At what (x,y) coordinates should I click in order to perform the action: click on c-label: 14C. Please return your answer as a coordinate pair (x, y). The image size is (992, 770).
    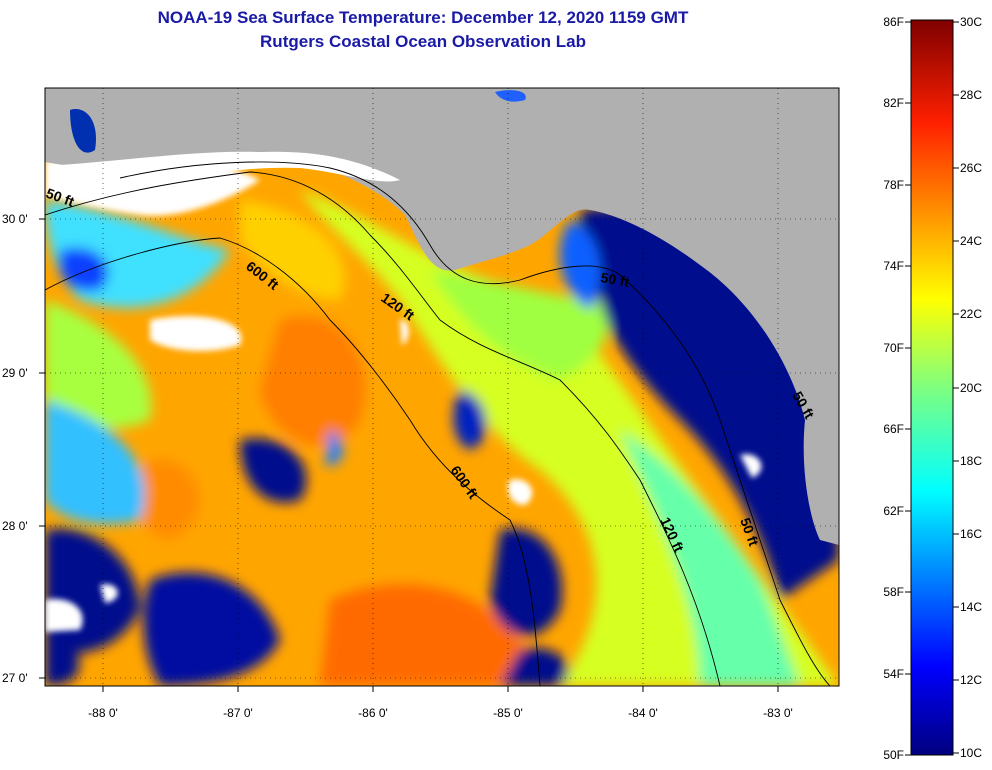
    Looking at the image, I should click on (971, 607).